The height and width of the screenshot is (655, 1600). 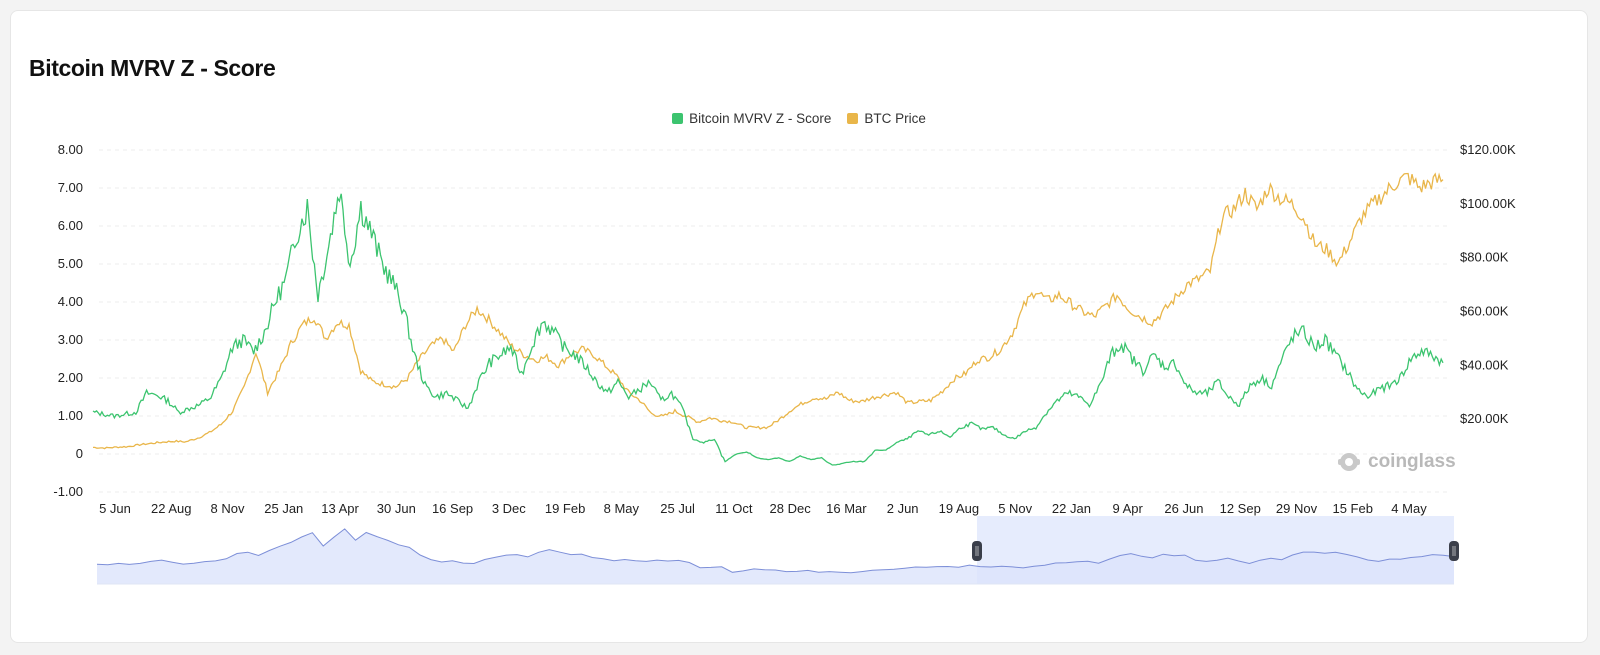 I want to click on legend-label-price: BTC Price, so click(x=895, y=118).